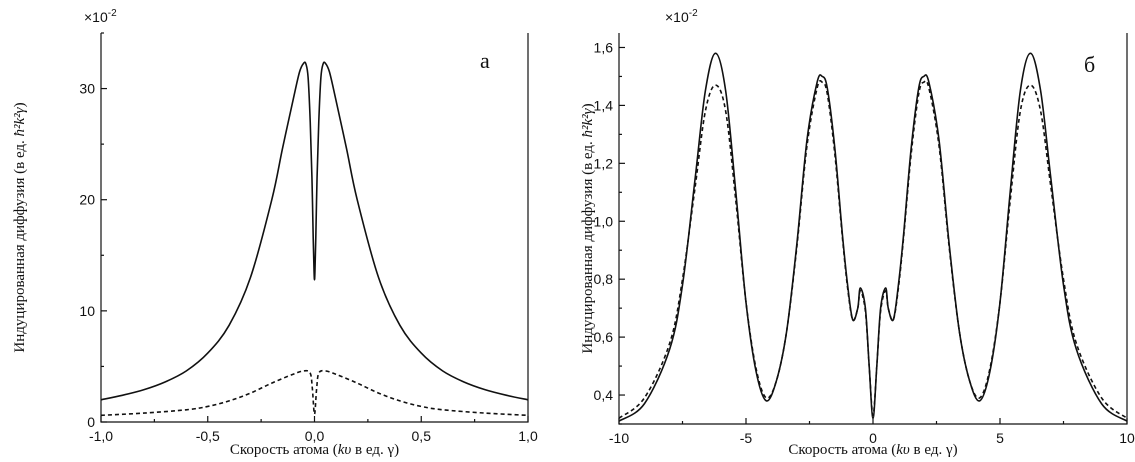 The image size is (1135, 462). Describe the element at coordinates (314, 393) in the screenshot. I see `series-line-dashed` at that location.